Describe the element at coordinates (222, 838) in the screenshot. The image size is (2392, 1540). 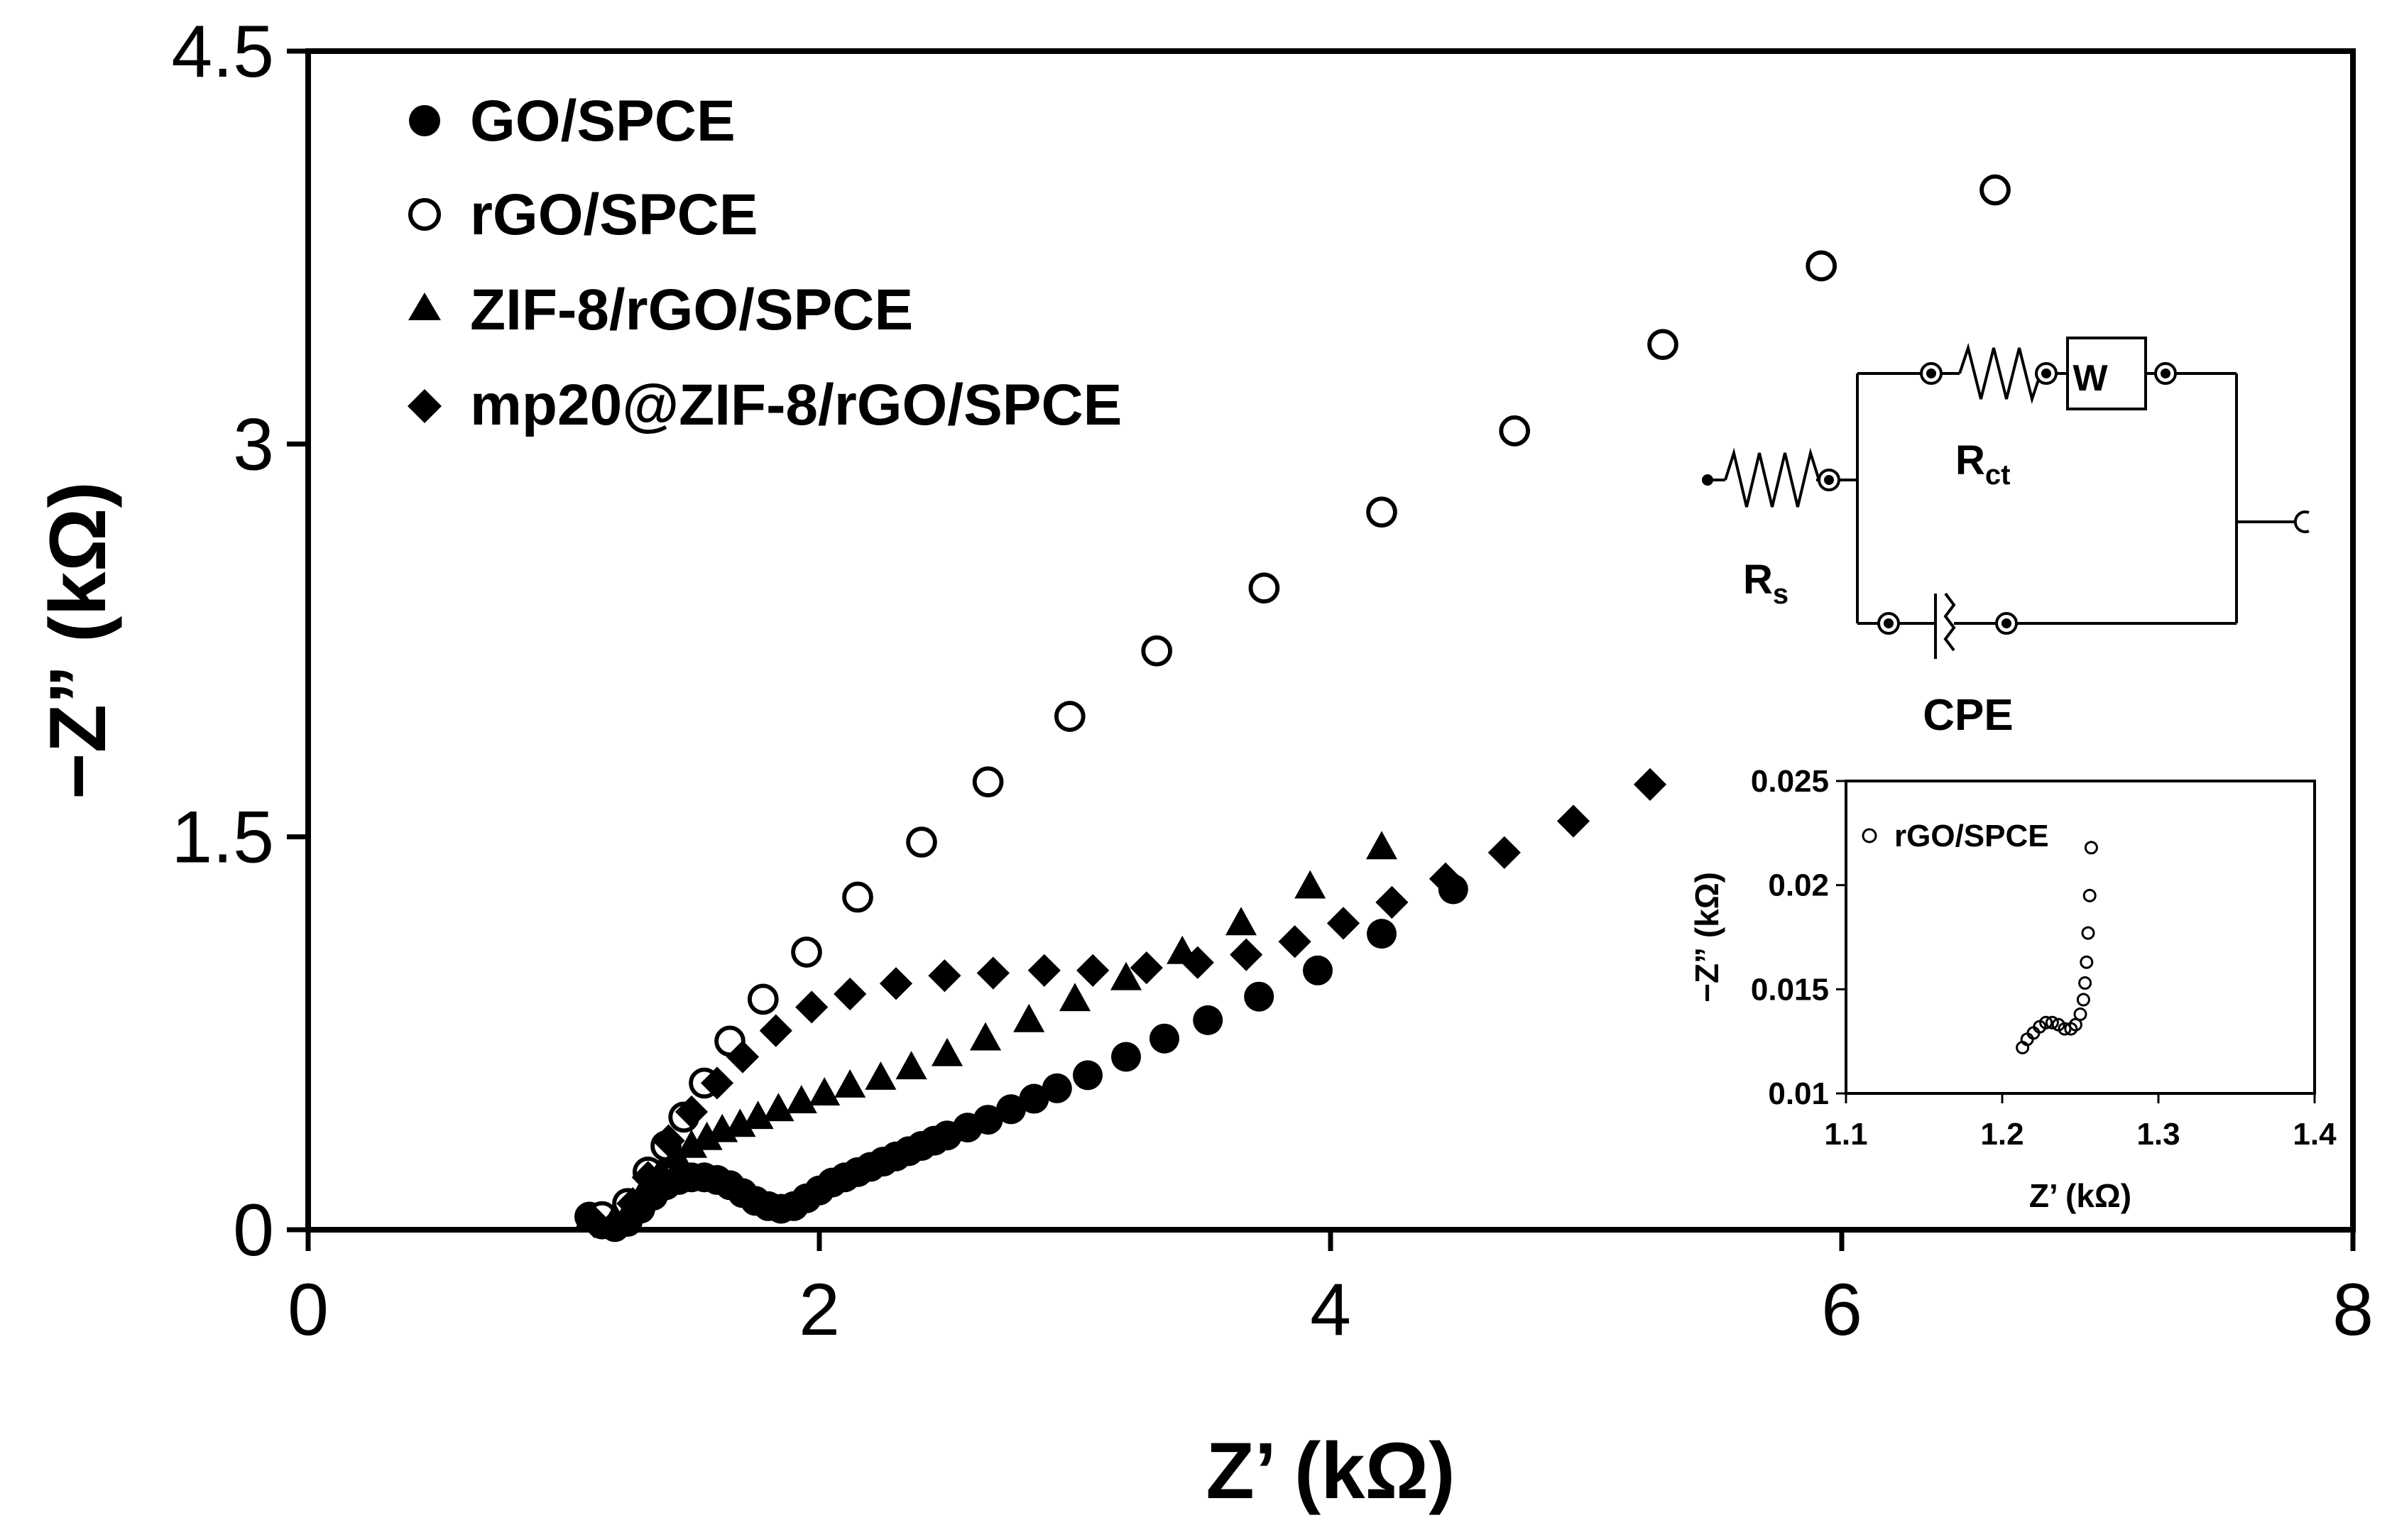
I see `y-tick-label: 1.5` at that location.